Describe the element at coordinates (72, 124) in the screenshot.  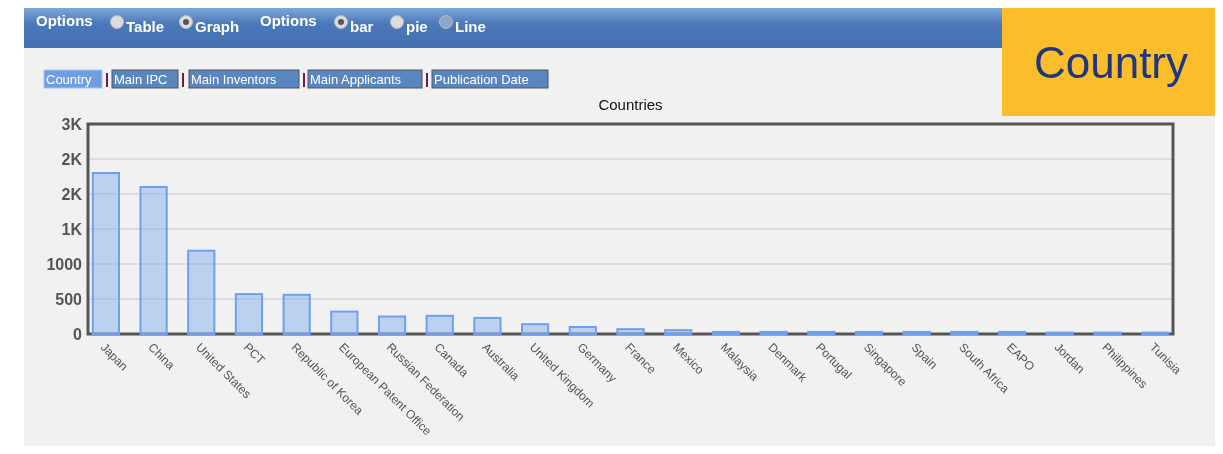
I see `y-tick-label: 3K` at that location.